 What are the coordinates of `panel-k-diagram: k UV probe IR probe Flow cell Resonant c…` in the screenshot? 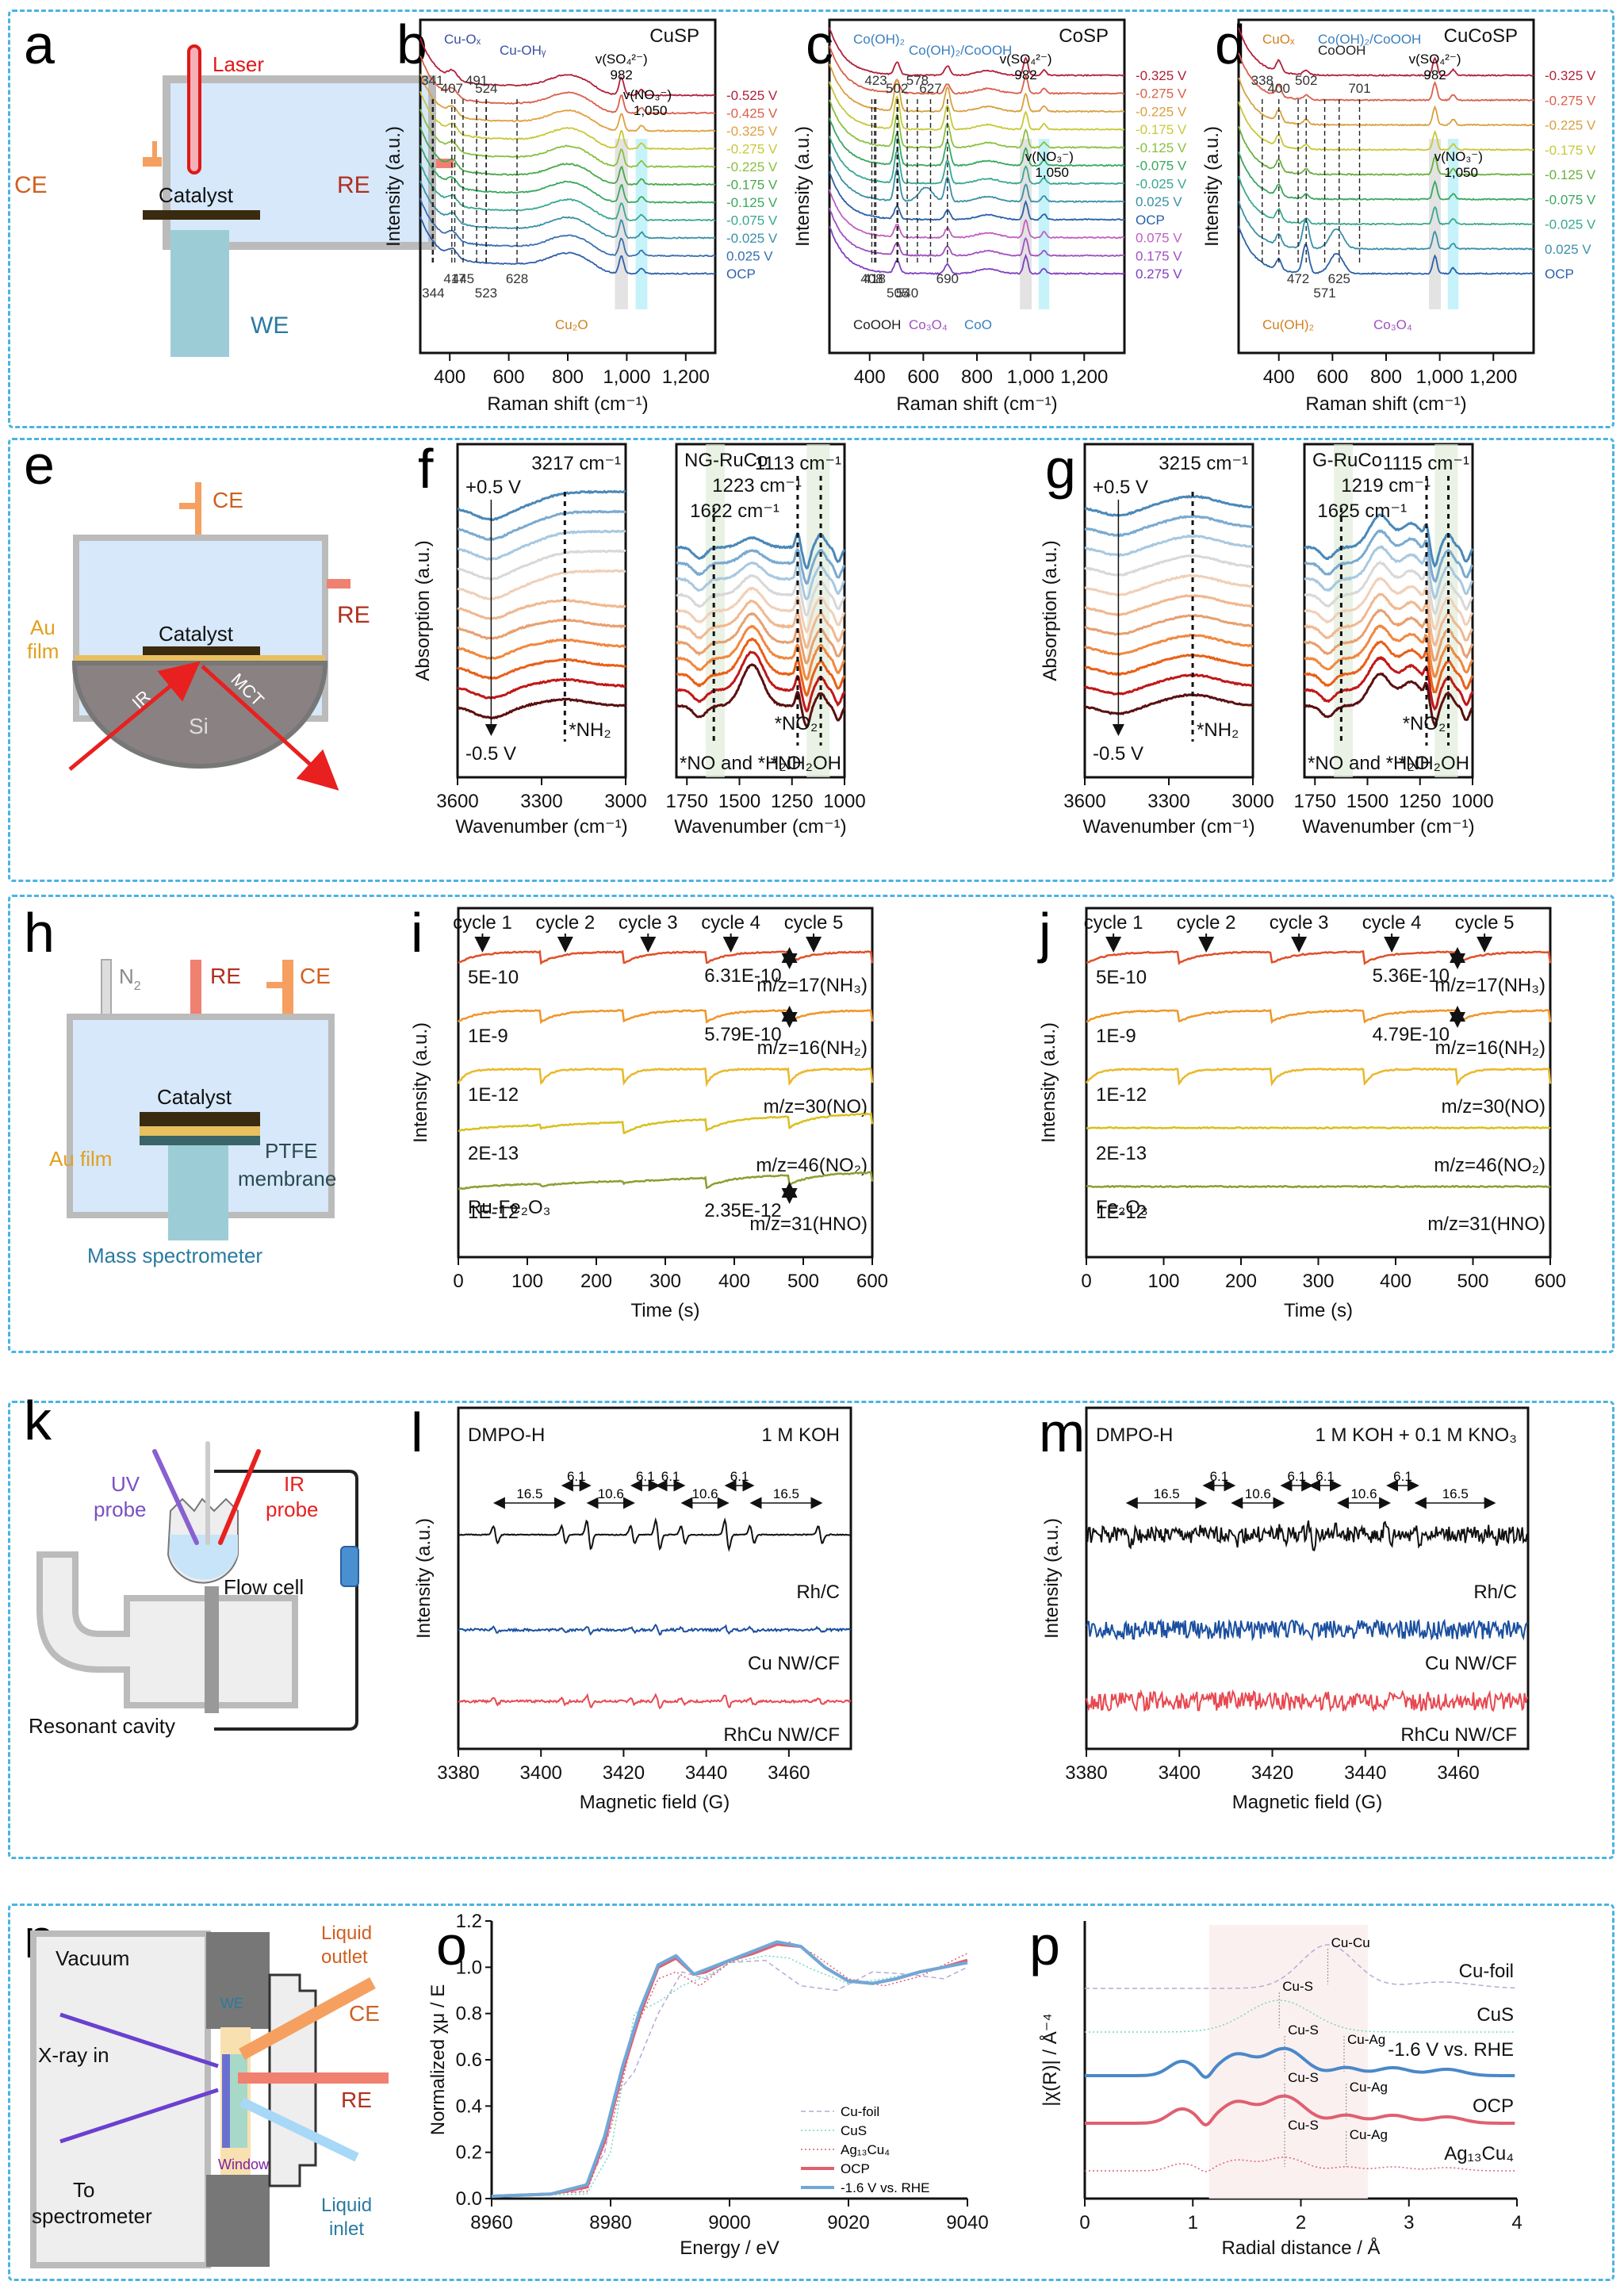 It's located at (191, 1564).